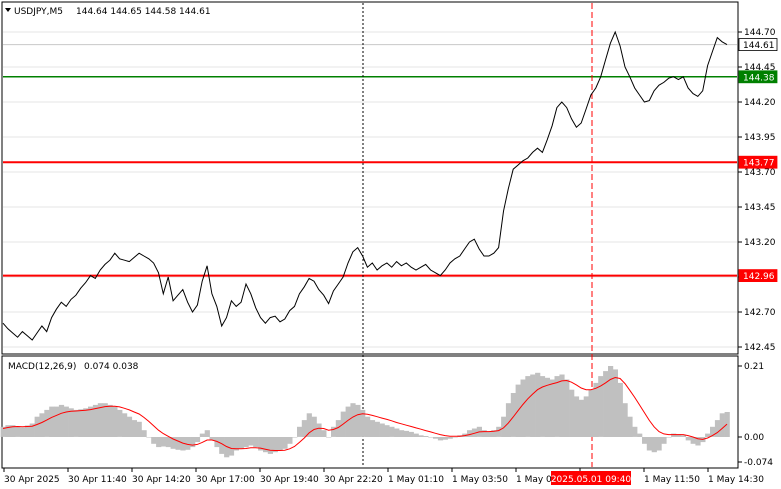 This screenshot has width=781, height=489. I want to click on price-axis-label: 143.70, so click(760, 173).